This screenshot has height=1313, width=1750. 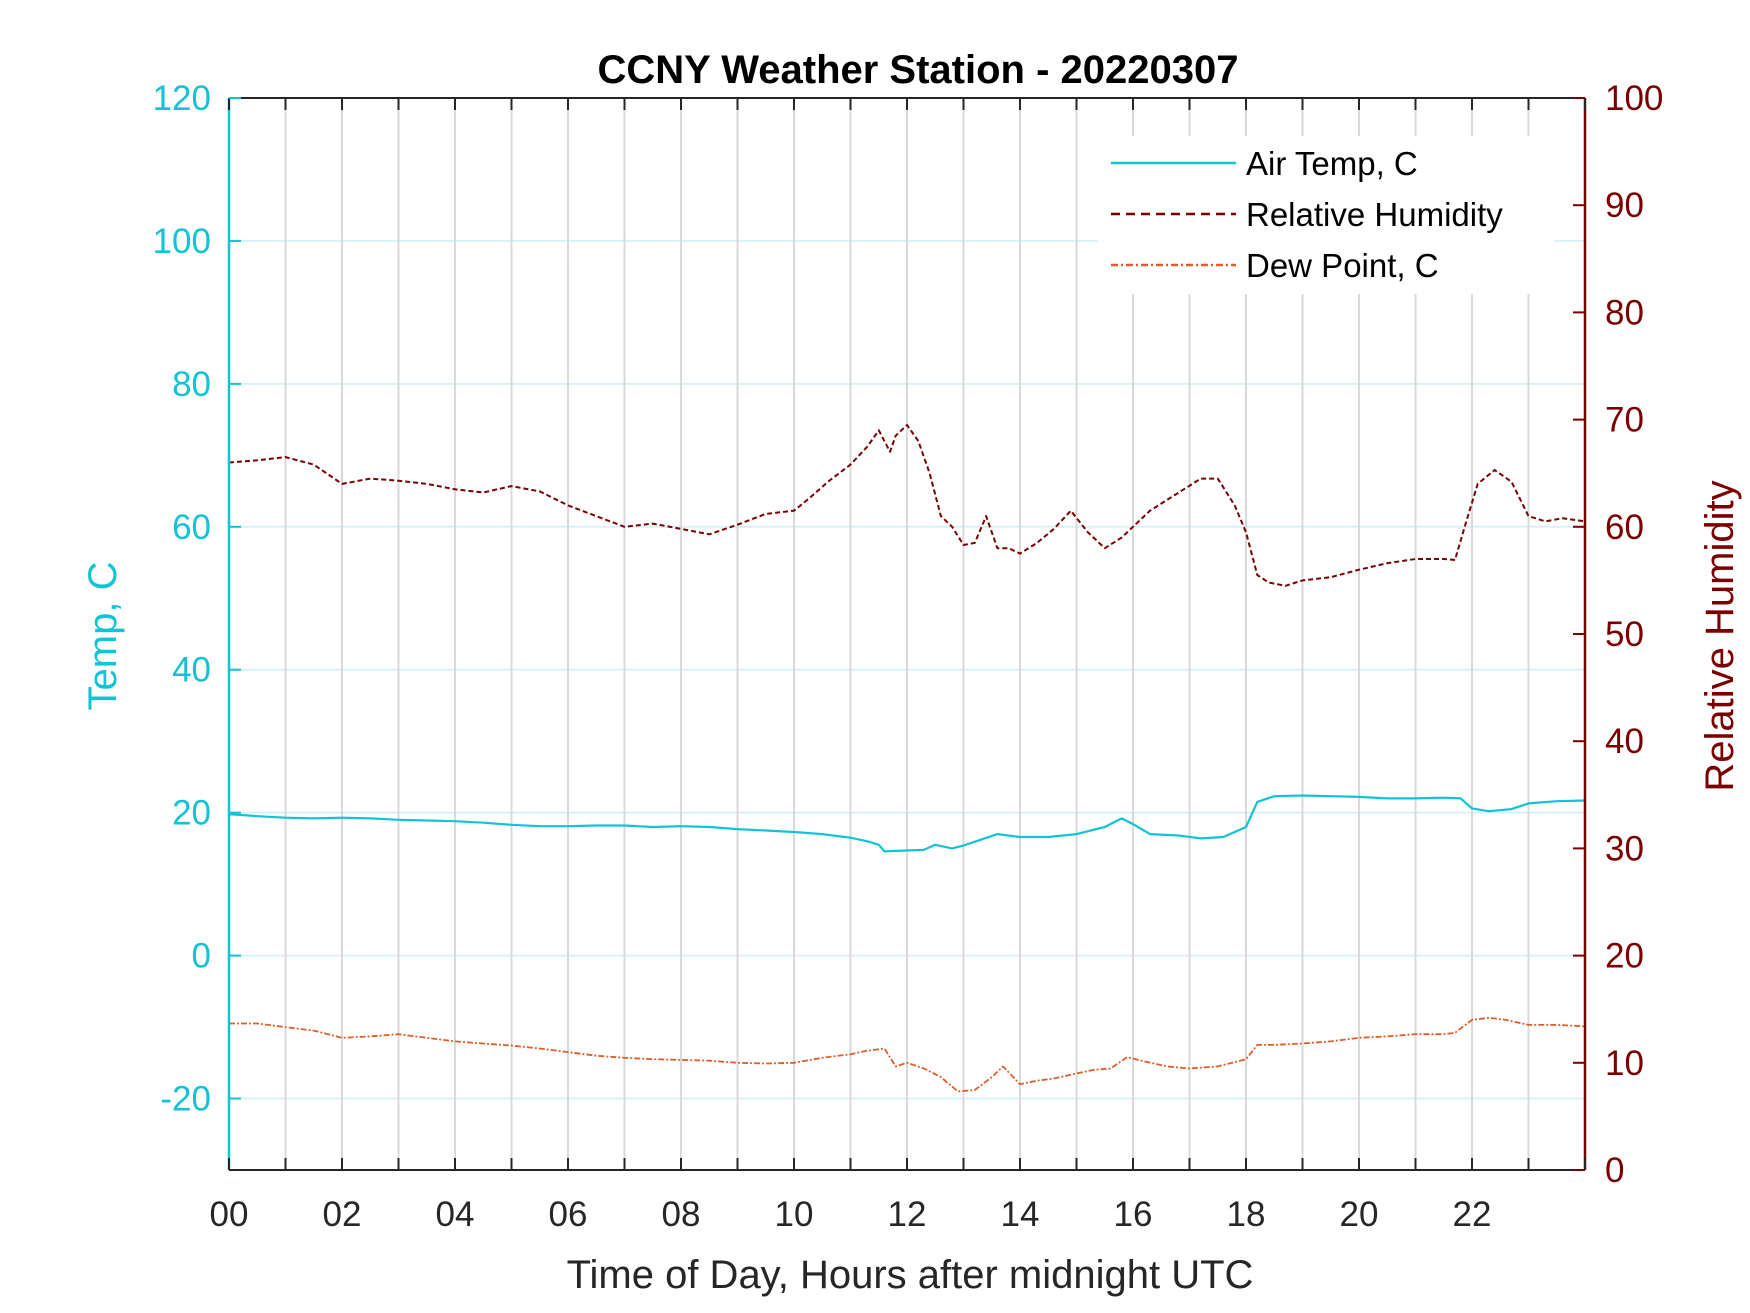 I want to click on x-axis-label: Time of Day, Hours after midnight UTC, so click(x=910, y=1275).